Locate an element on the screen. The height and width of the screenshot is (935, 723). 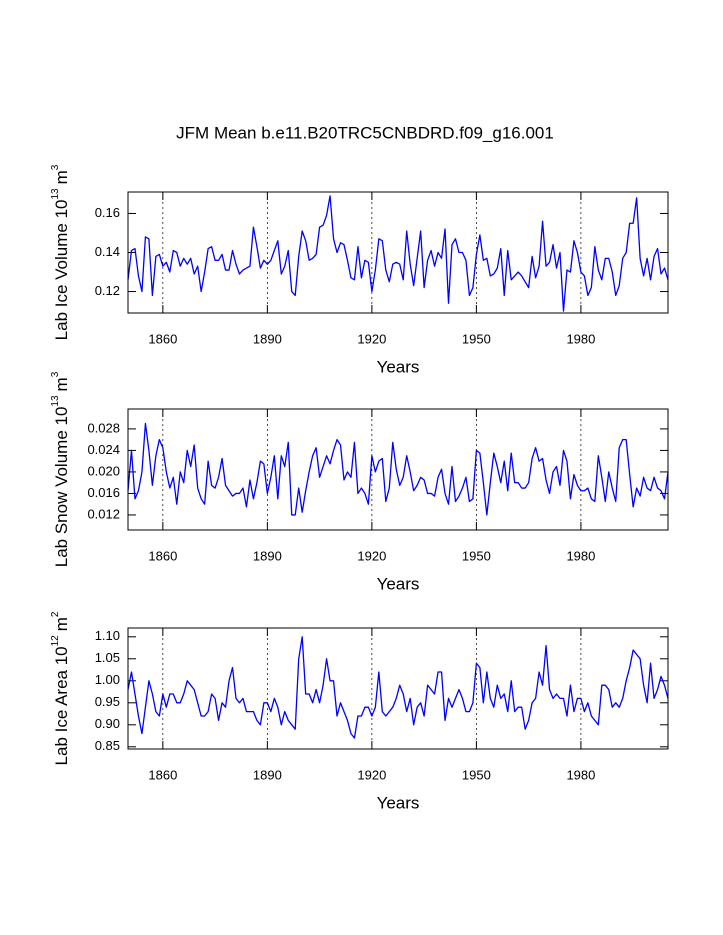
y-tick-label: 1.00 is located at coordinates (107, 679).